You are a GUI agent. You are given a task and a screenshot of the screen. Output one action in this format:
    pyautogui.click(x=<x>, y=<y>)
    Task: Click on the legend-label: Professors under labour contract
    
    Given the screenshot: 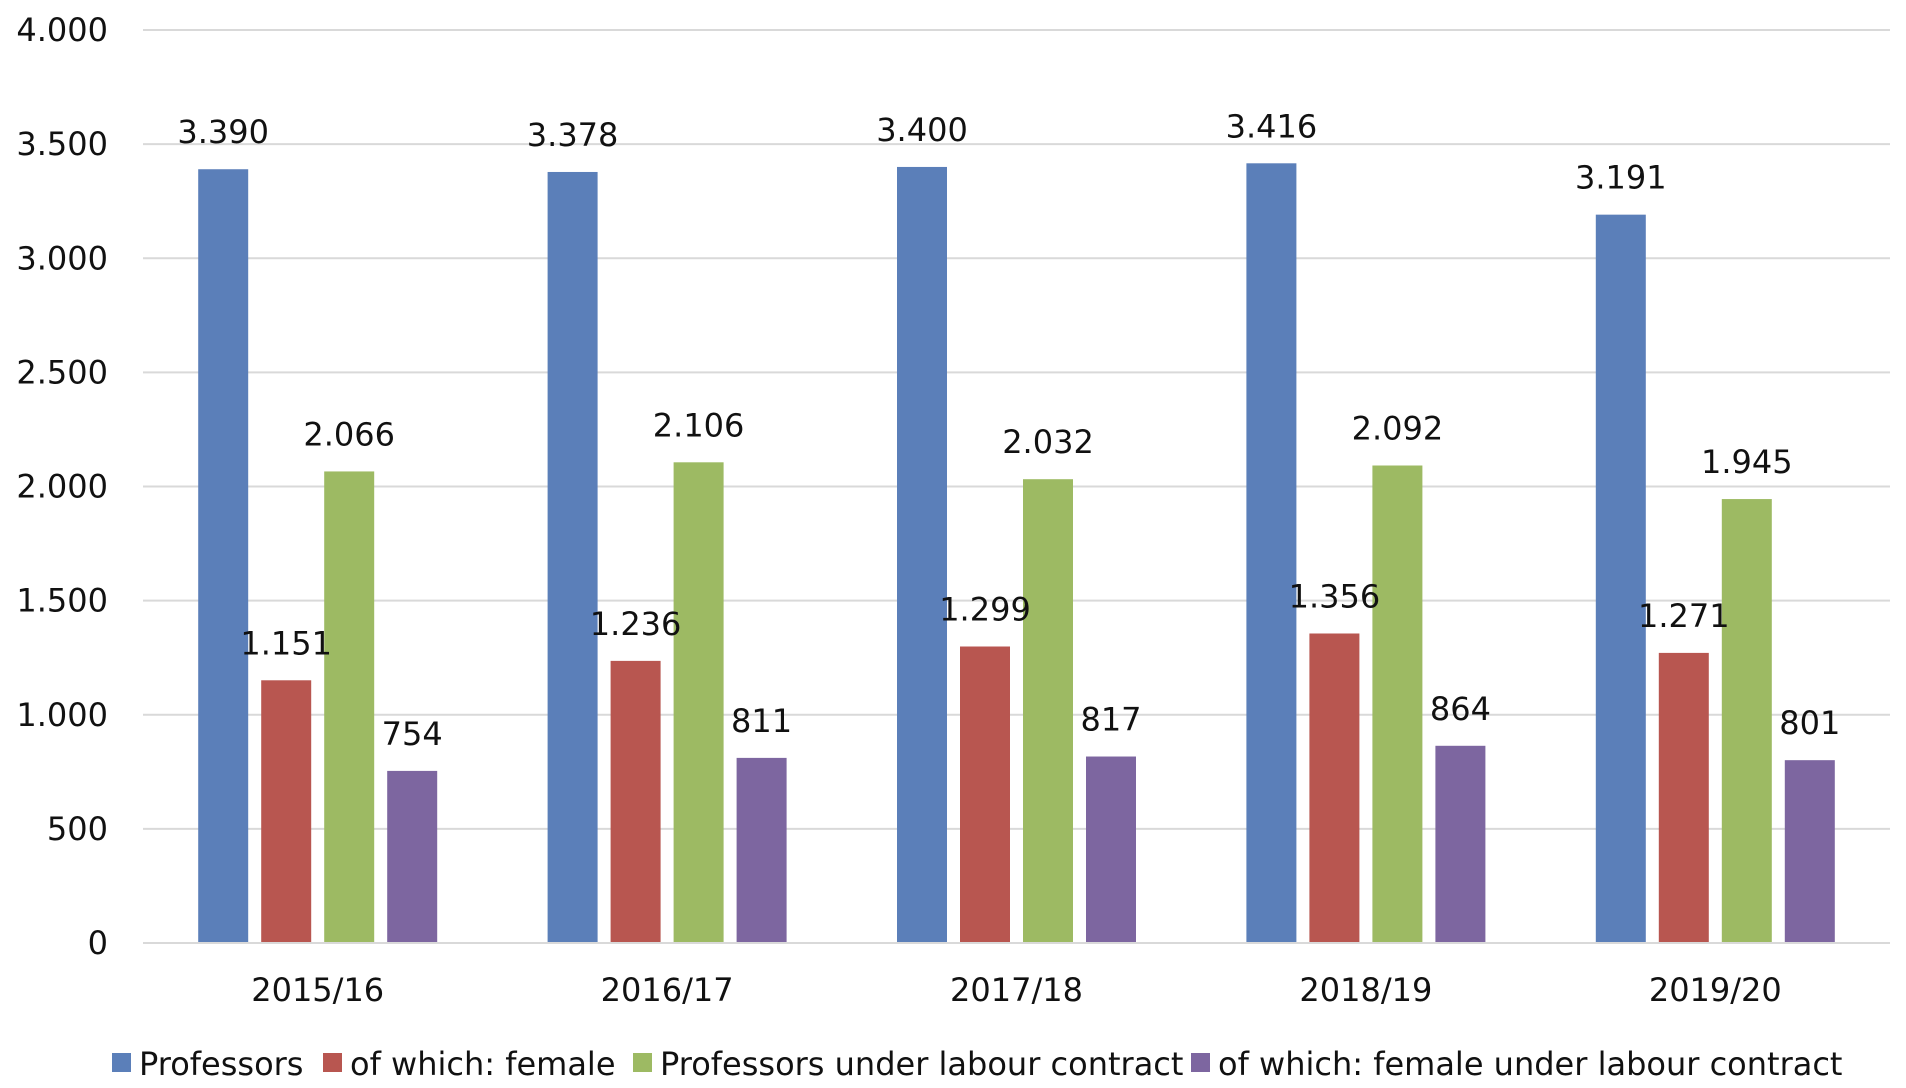 What is the action you would take?
    pyautogui.click(x=921, y=1064)
    